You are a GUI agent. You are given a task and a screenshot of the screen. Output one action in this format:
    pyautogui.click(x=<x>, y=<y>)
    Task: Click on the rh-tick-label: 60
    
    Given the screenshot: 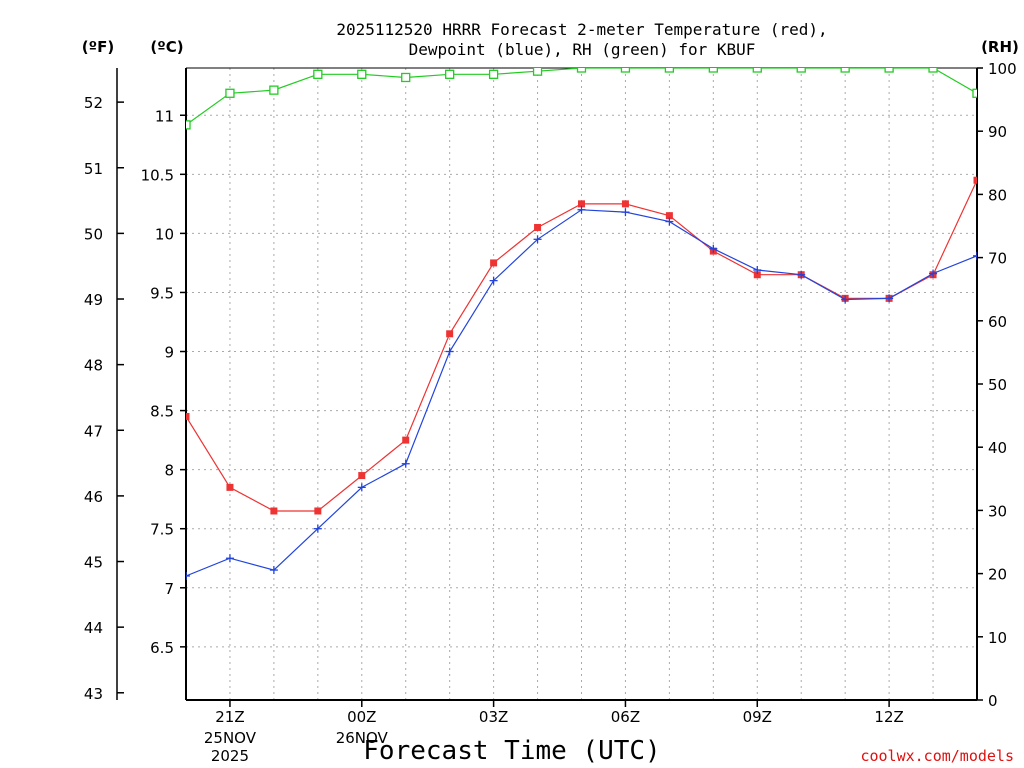 What is the action you would take?
    pyautogui.click(x=997, y=322)
    